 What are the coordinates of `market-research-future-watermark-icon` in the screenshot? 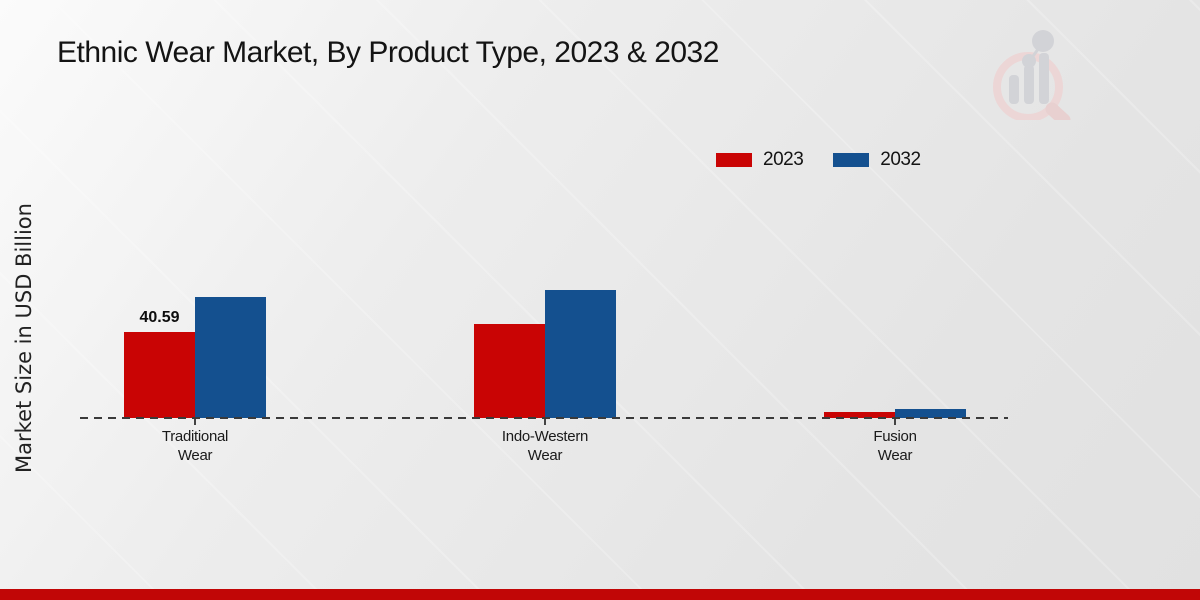 It's located at (1032, 75).